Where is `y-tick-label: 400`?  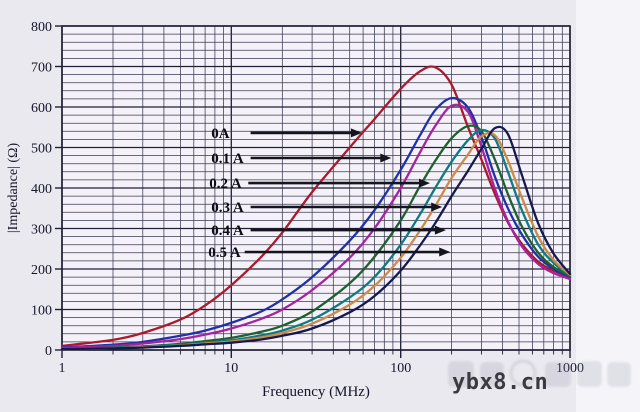
y-tick-label: 400 is located at coordinates (41, 189).